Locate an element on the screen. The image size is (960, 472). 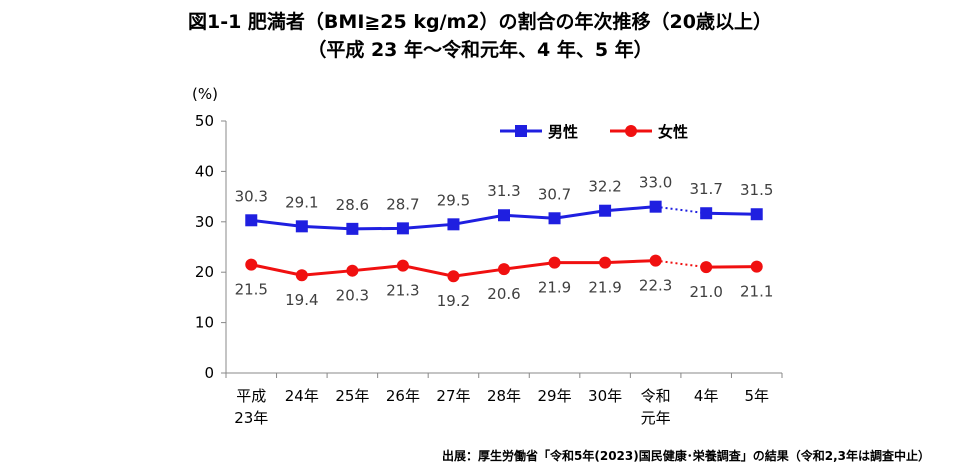
data-label: 31.3 is located at coordinates (503, 191).